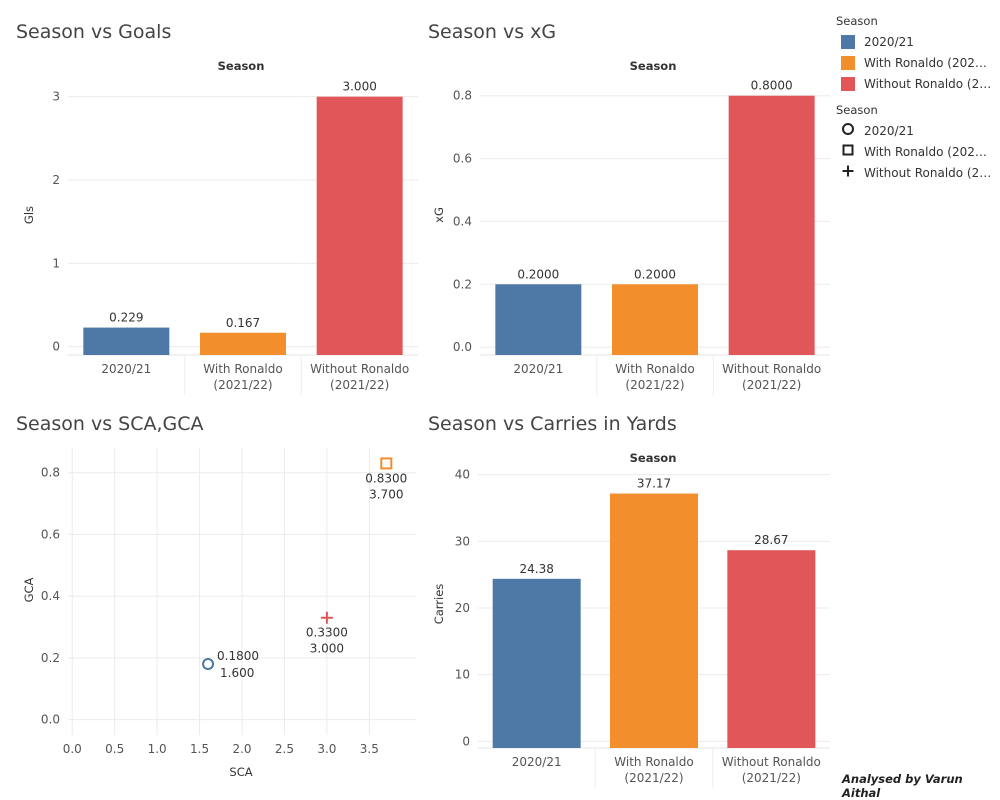 The image size is (1000, 800). What do you see at coordinates (462, 608) in the screenshot?
I see `y-tick-label: 20` at bounding box center [462, 608].